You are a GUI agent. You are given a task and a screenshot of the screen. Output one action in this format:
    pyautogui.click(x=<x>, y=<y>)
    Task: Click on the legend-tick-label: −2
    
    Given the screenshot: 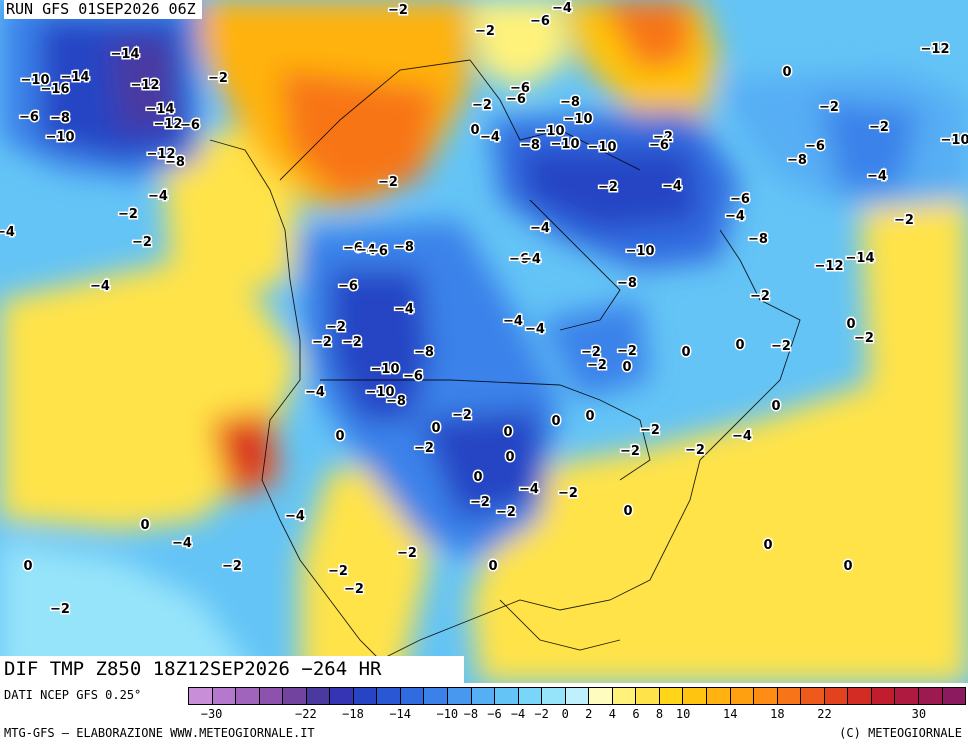 What is the action you would take?
    pyautogui.click(x=541, y=714)
    